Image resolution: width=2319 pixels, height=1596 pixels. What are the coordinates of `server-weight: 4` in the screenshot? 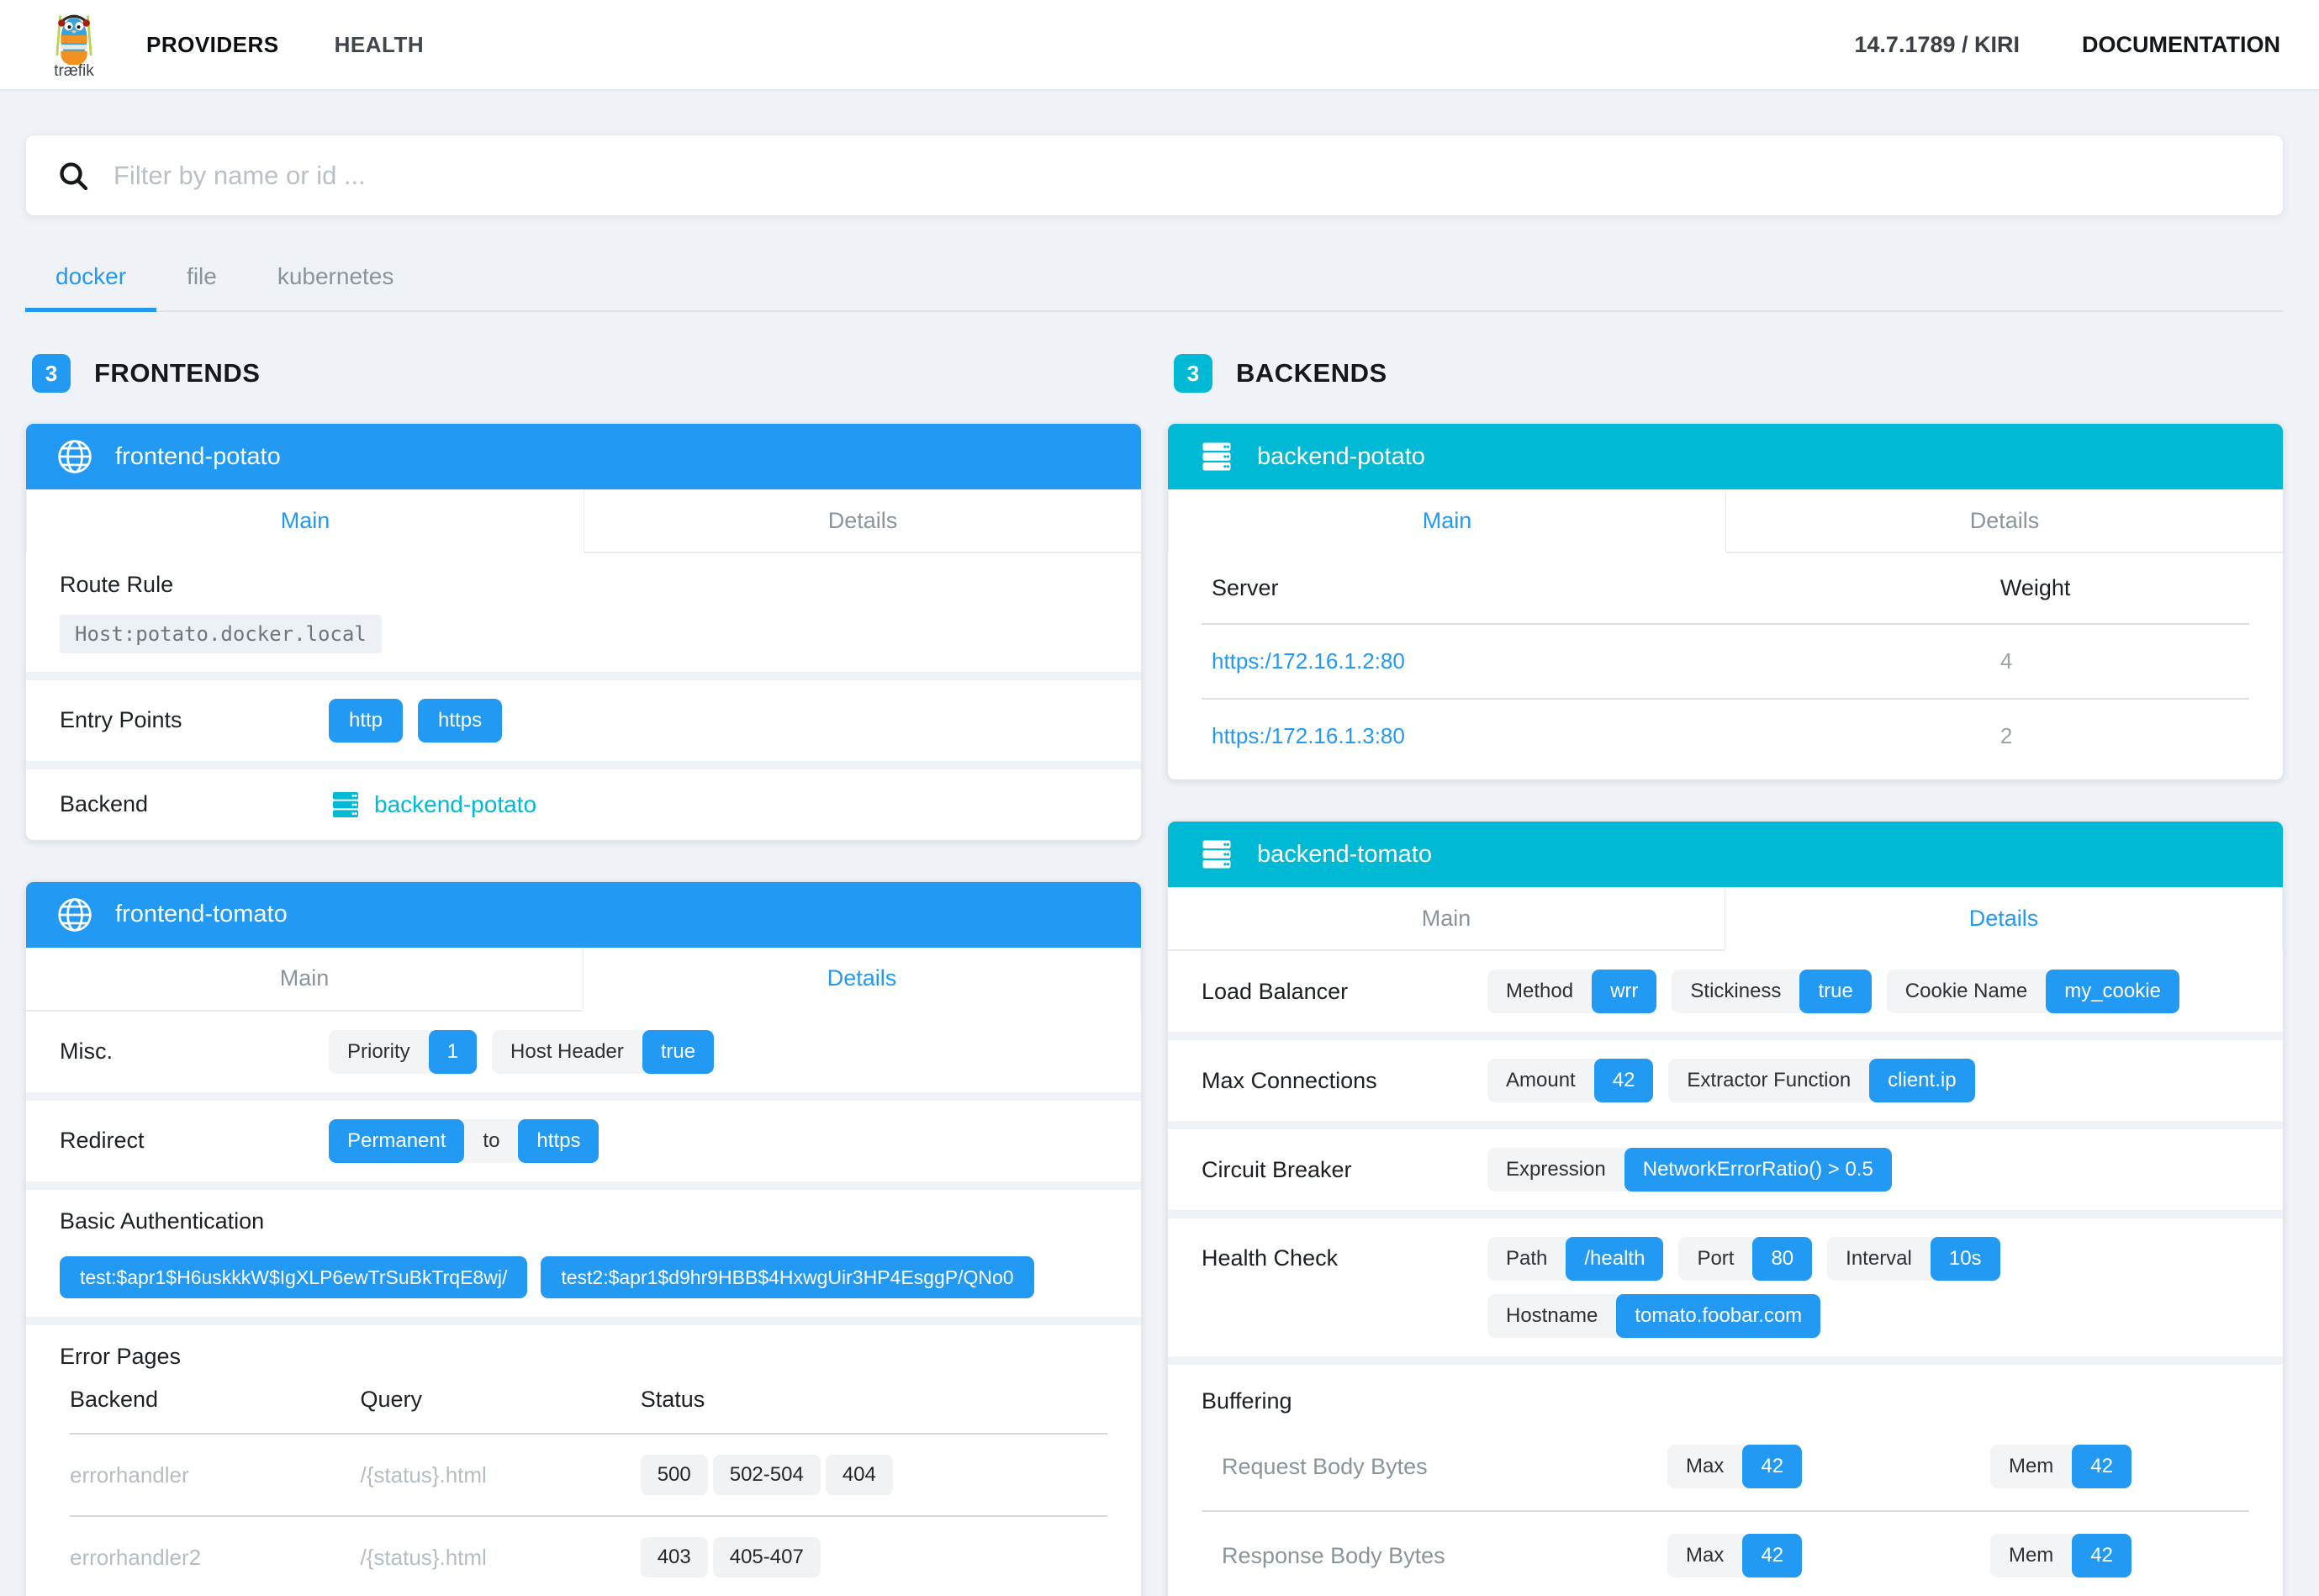 It's located at (2006, 661).